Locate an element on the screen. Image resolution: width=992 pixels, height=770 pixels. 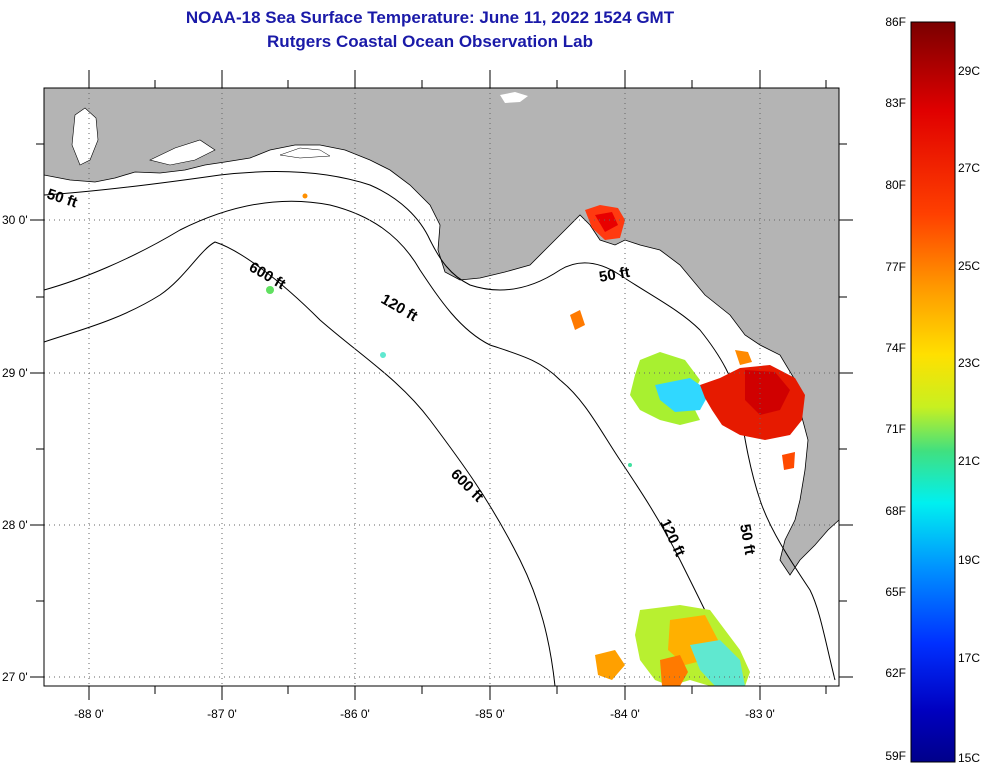
lon-tick-label: -86 0' is located at coordinates (355, 714).